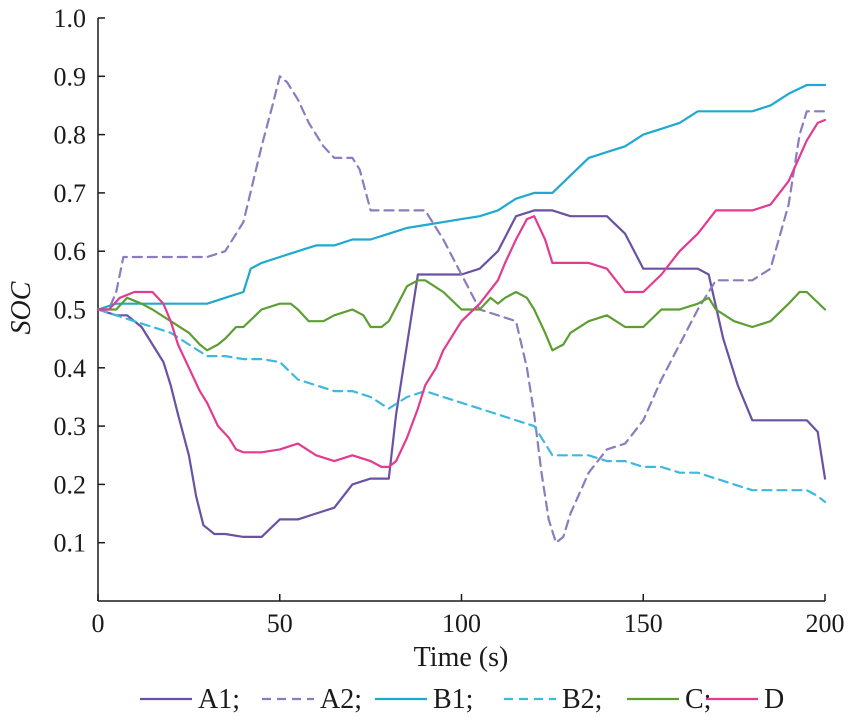  What do you see at coordinates (70, 368) in the screenshot?
I see `y-tick-label: 0.4` at bounding box center [70, 368].